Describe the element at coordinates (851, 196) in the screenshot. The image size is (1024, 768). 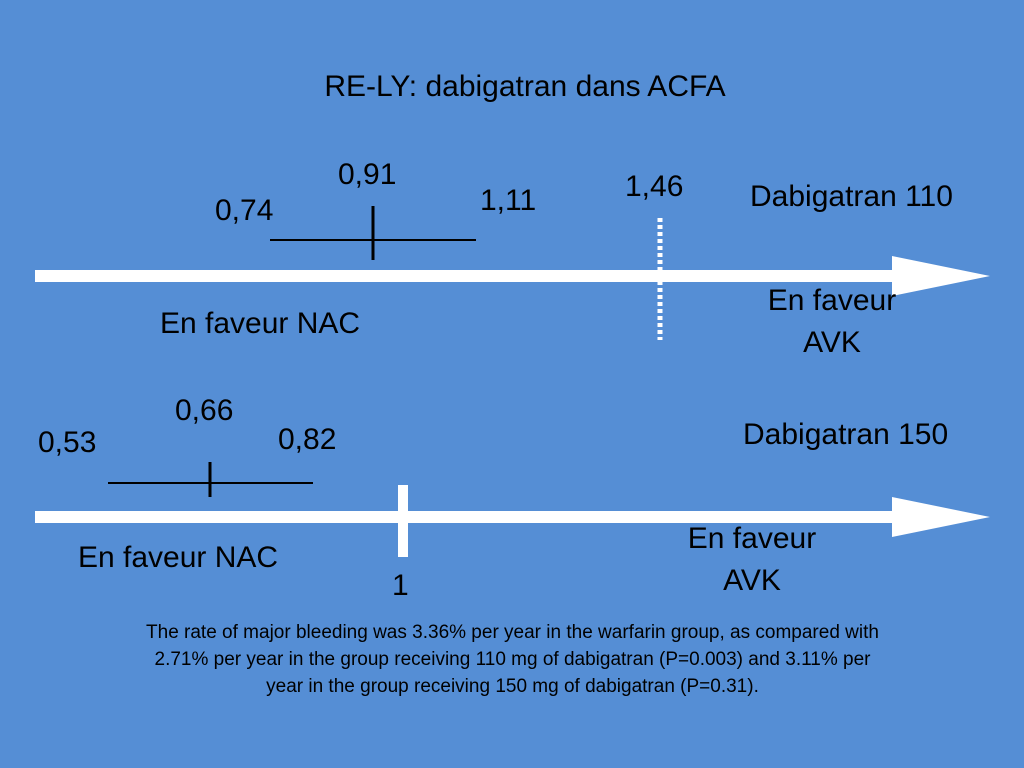
I see `panel-name-110: Dabigatran 110` at that location.